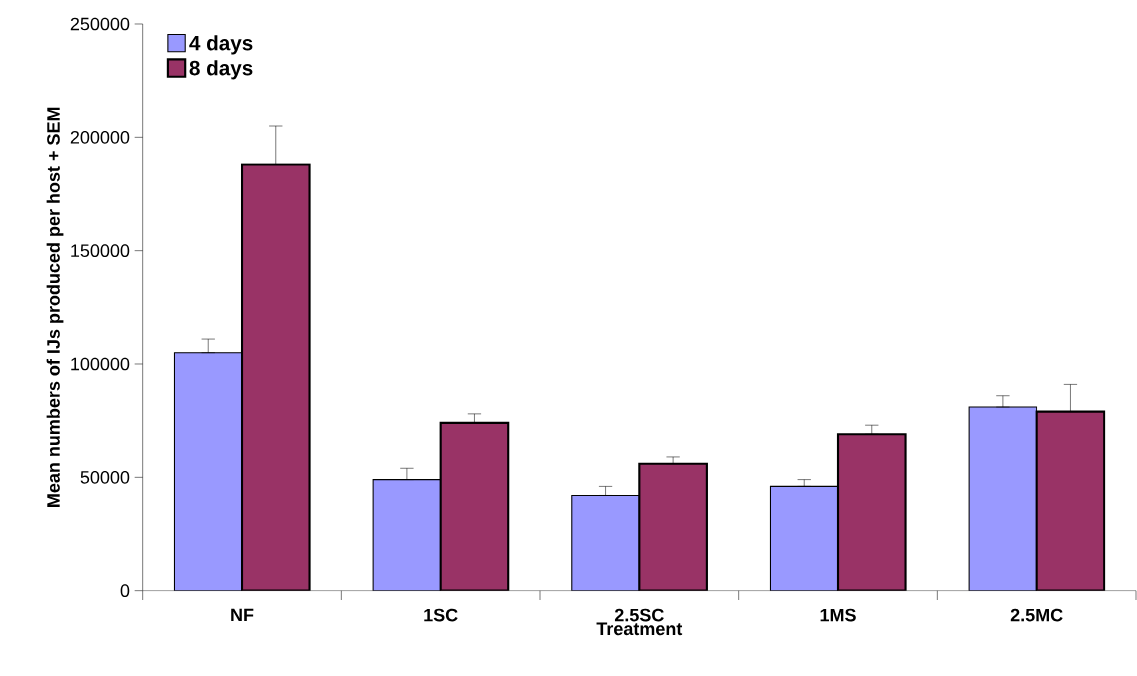 This screenshot has width=1137, height=676. Describe the element at coordinates (441, 615) in the screenshot. I see `x-tick-label: 1SC` at that location.